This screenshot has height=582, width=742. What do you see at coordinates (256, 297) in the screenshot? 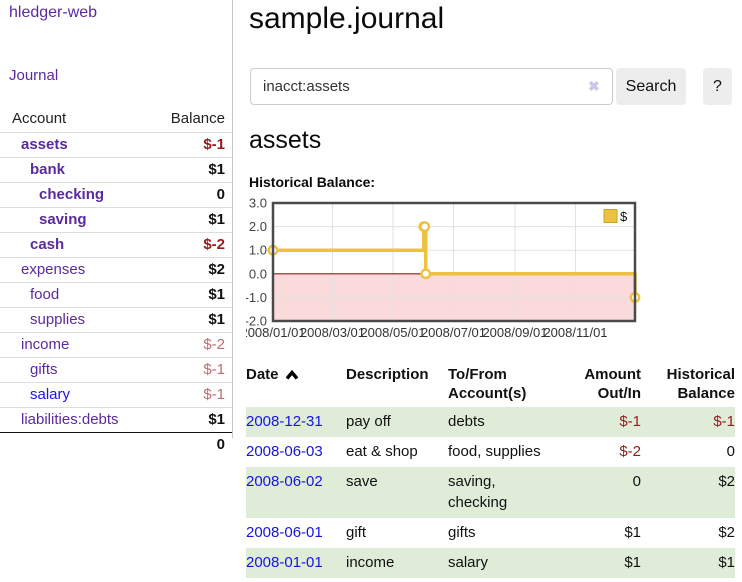
I see `y-axis-tick-label: -1.0` at bounding box center [256, 297].